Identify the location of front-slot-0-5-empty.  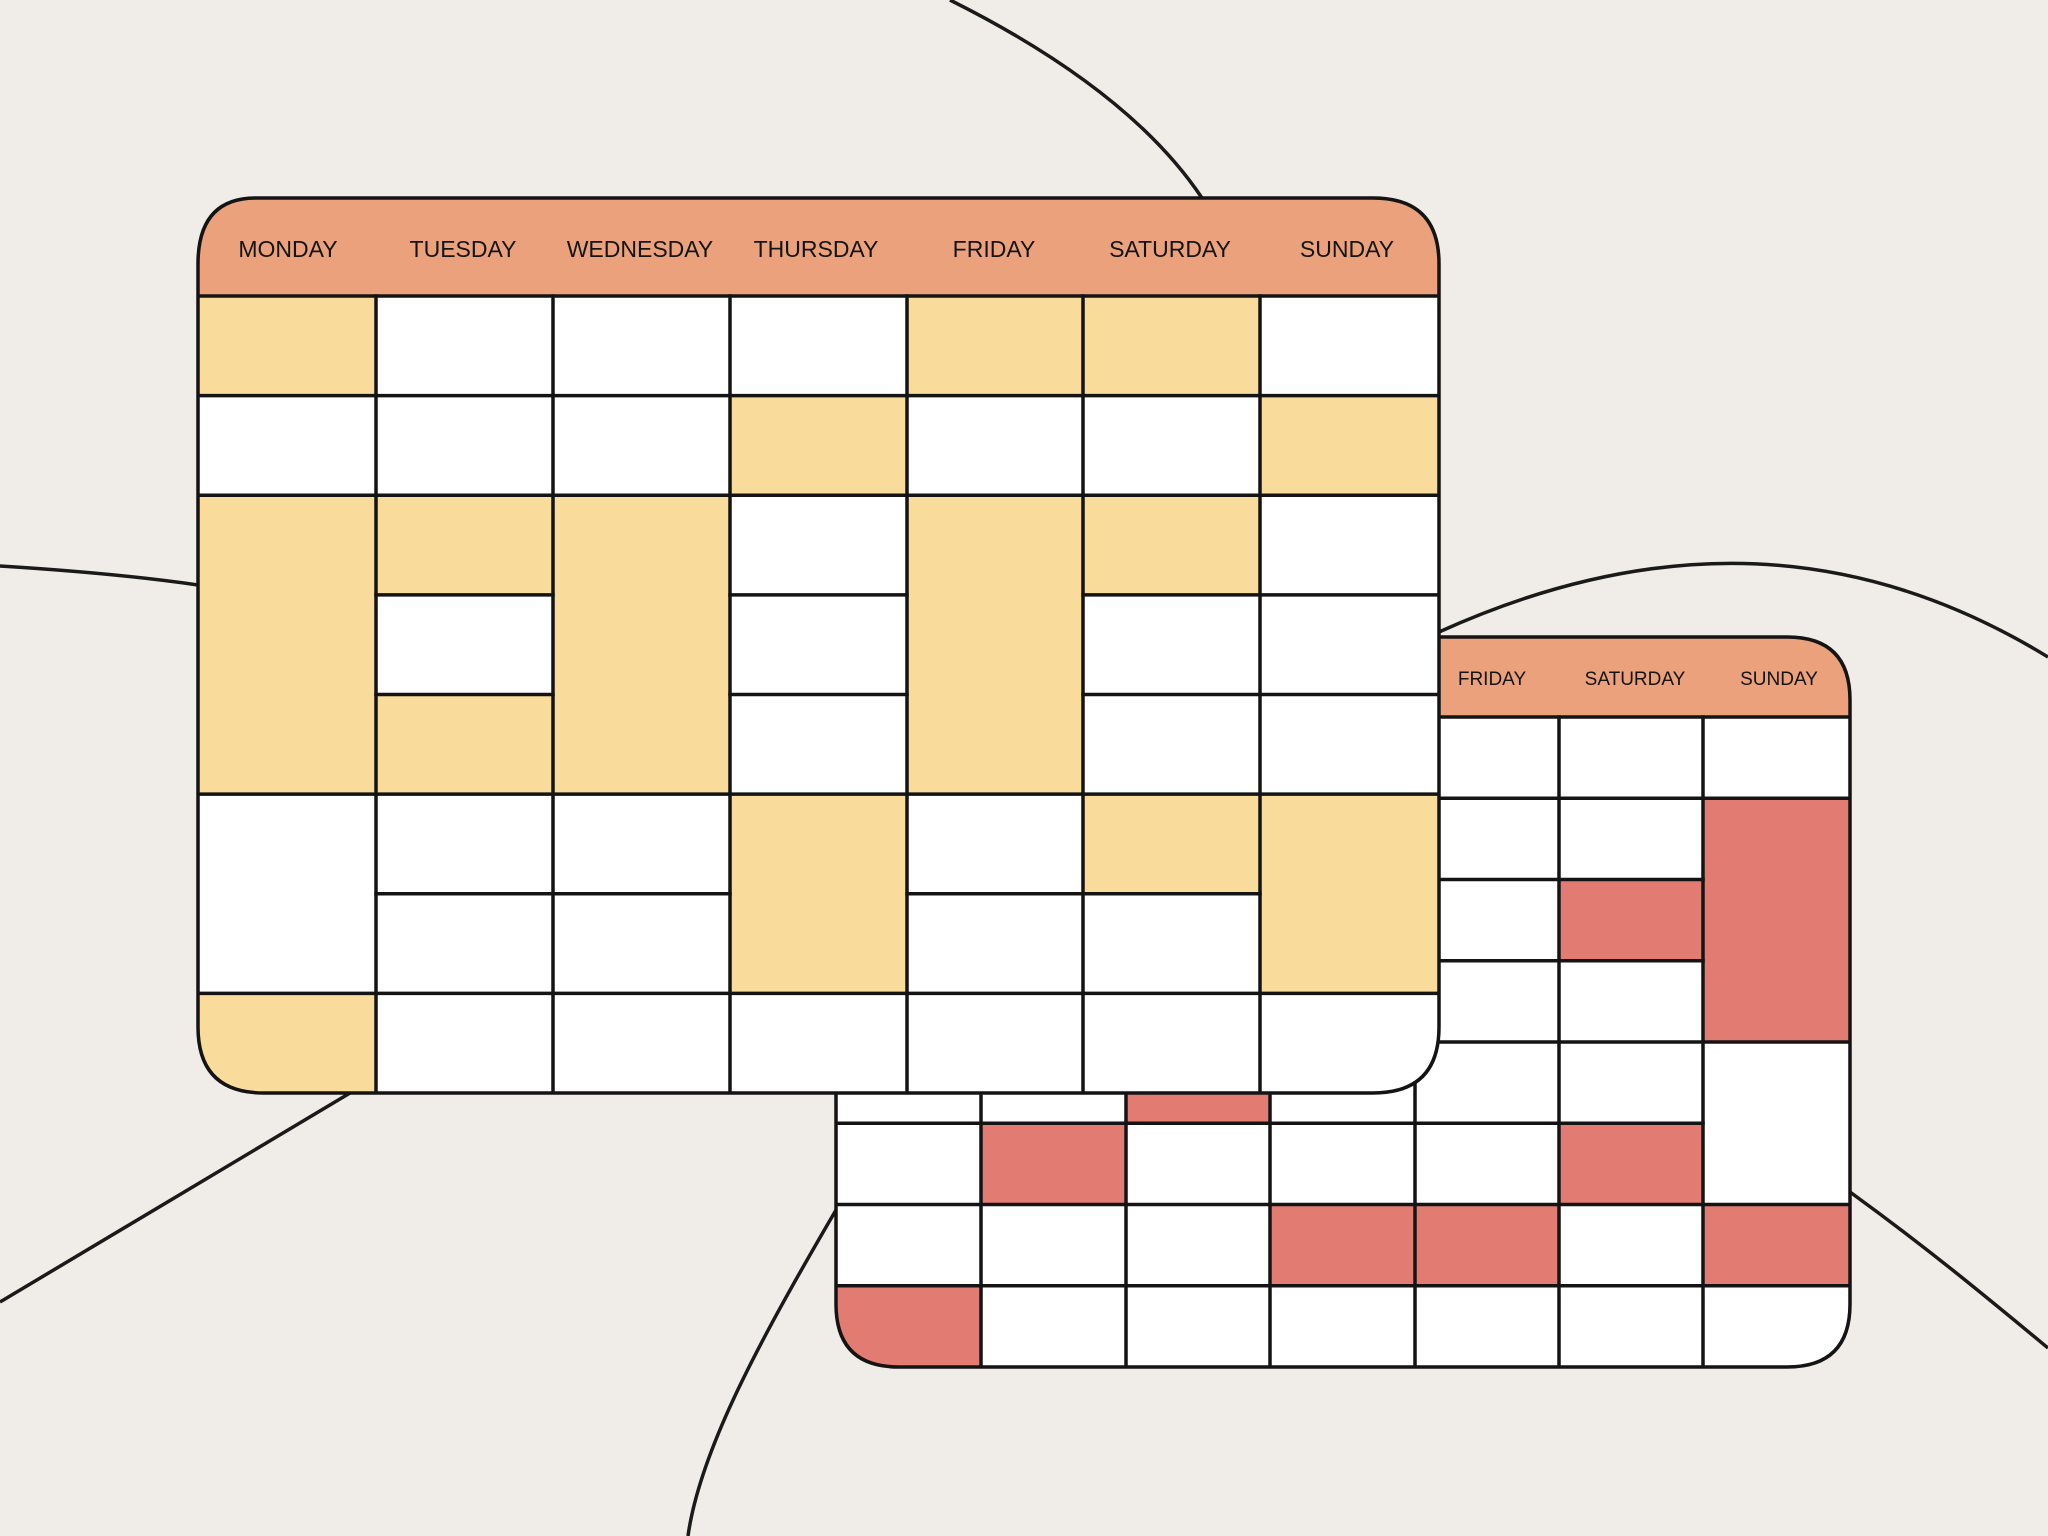
(287, 1143).